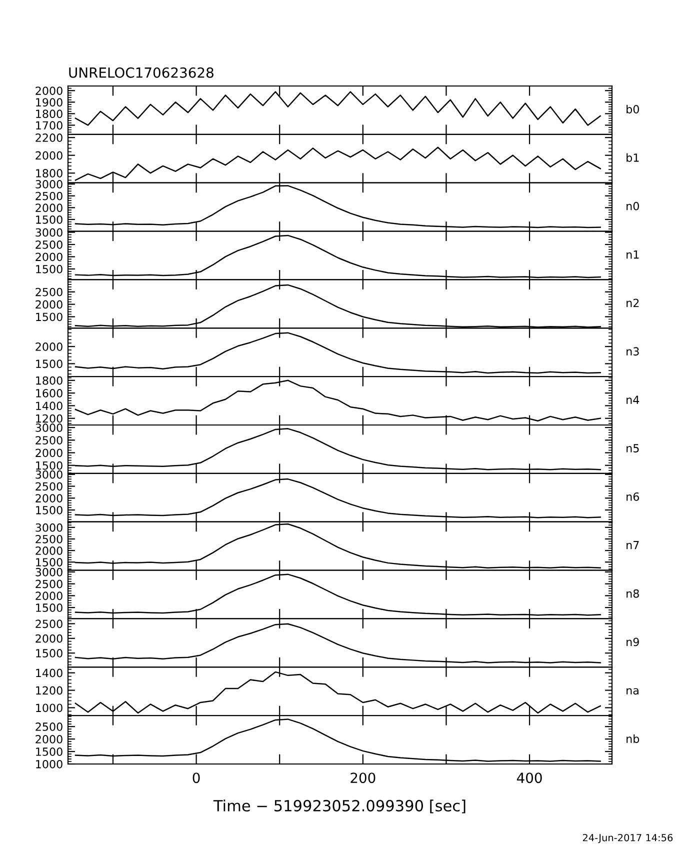  Describe the element at coordinates (49, 102) in the screenshot. I see `y-tick-label: 1900` at that location.